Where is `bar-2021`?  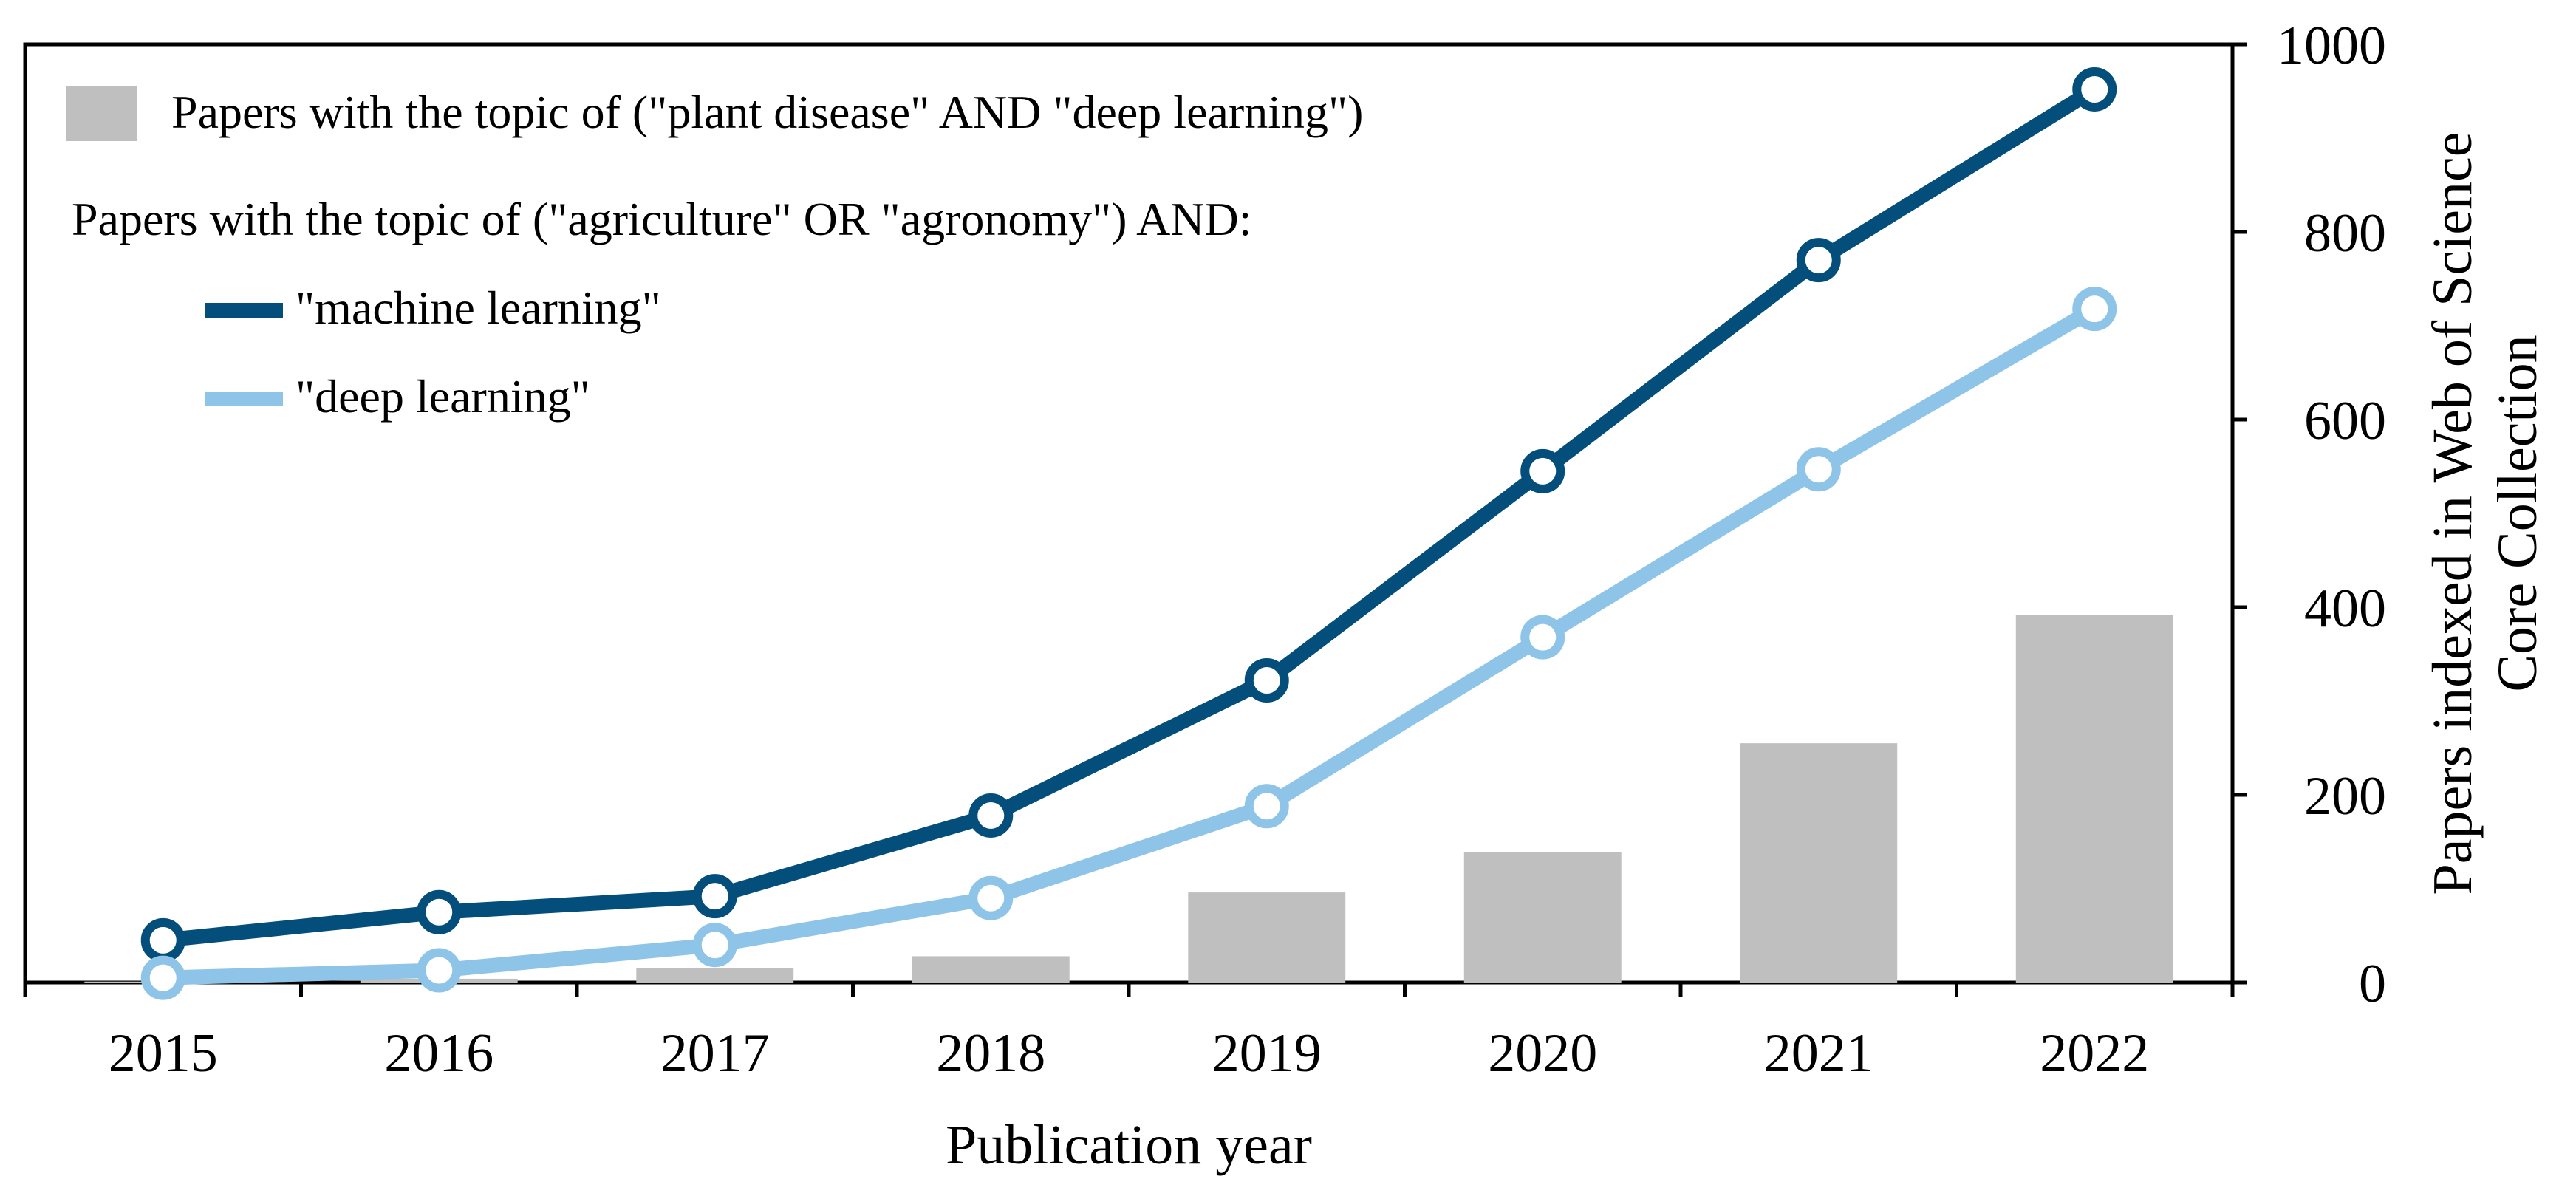
bar-2021 is located at coordinates (1819, 863).